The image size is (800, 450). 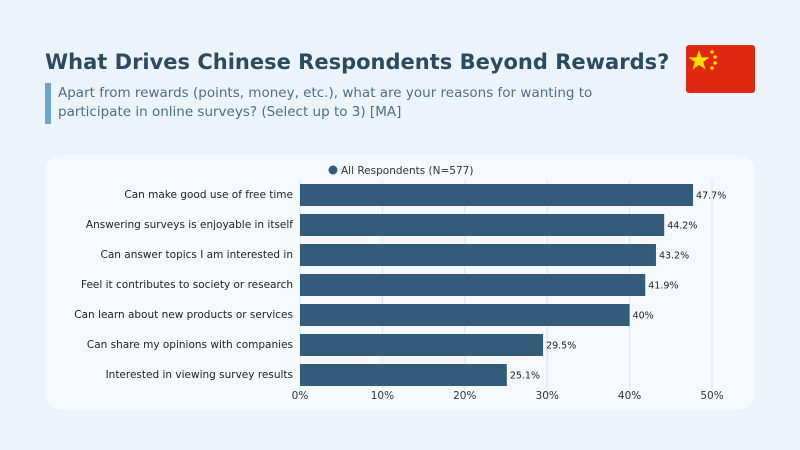 I want to click on x-tick-label: 40%, so click(x=629, y=396).